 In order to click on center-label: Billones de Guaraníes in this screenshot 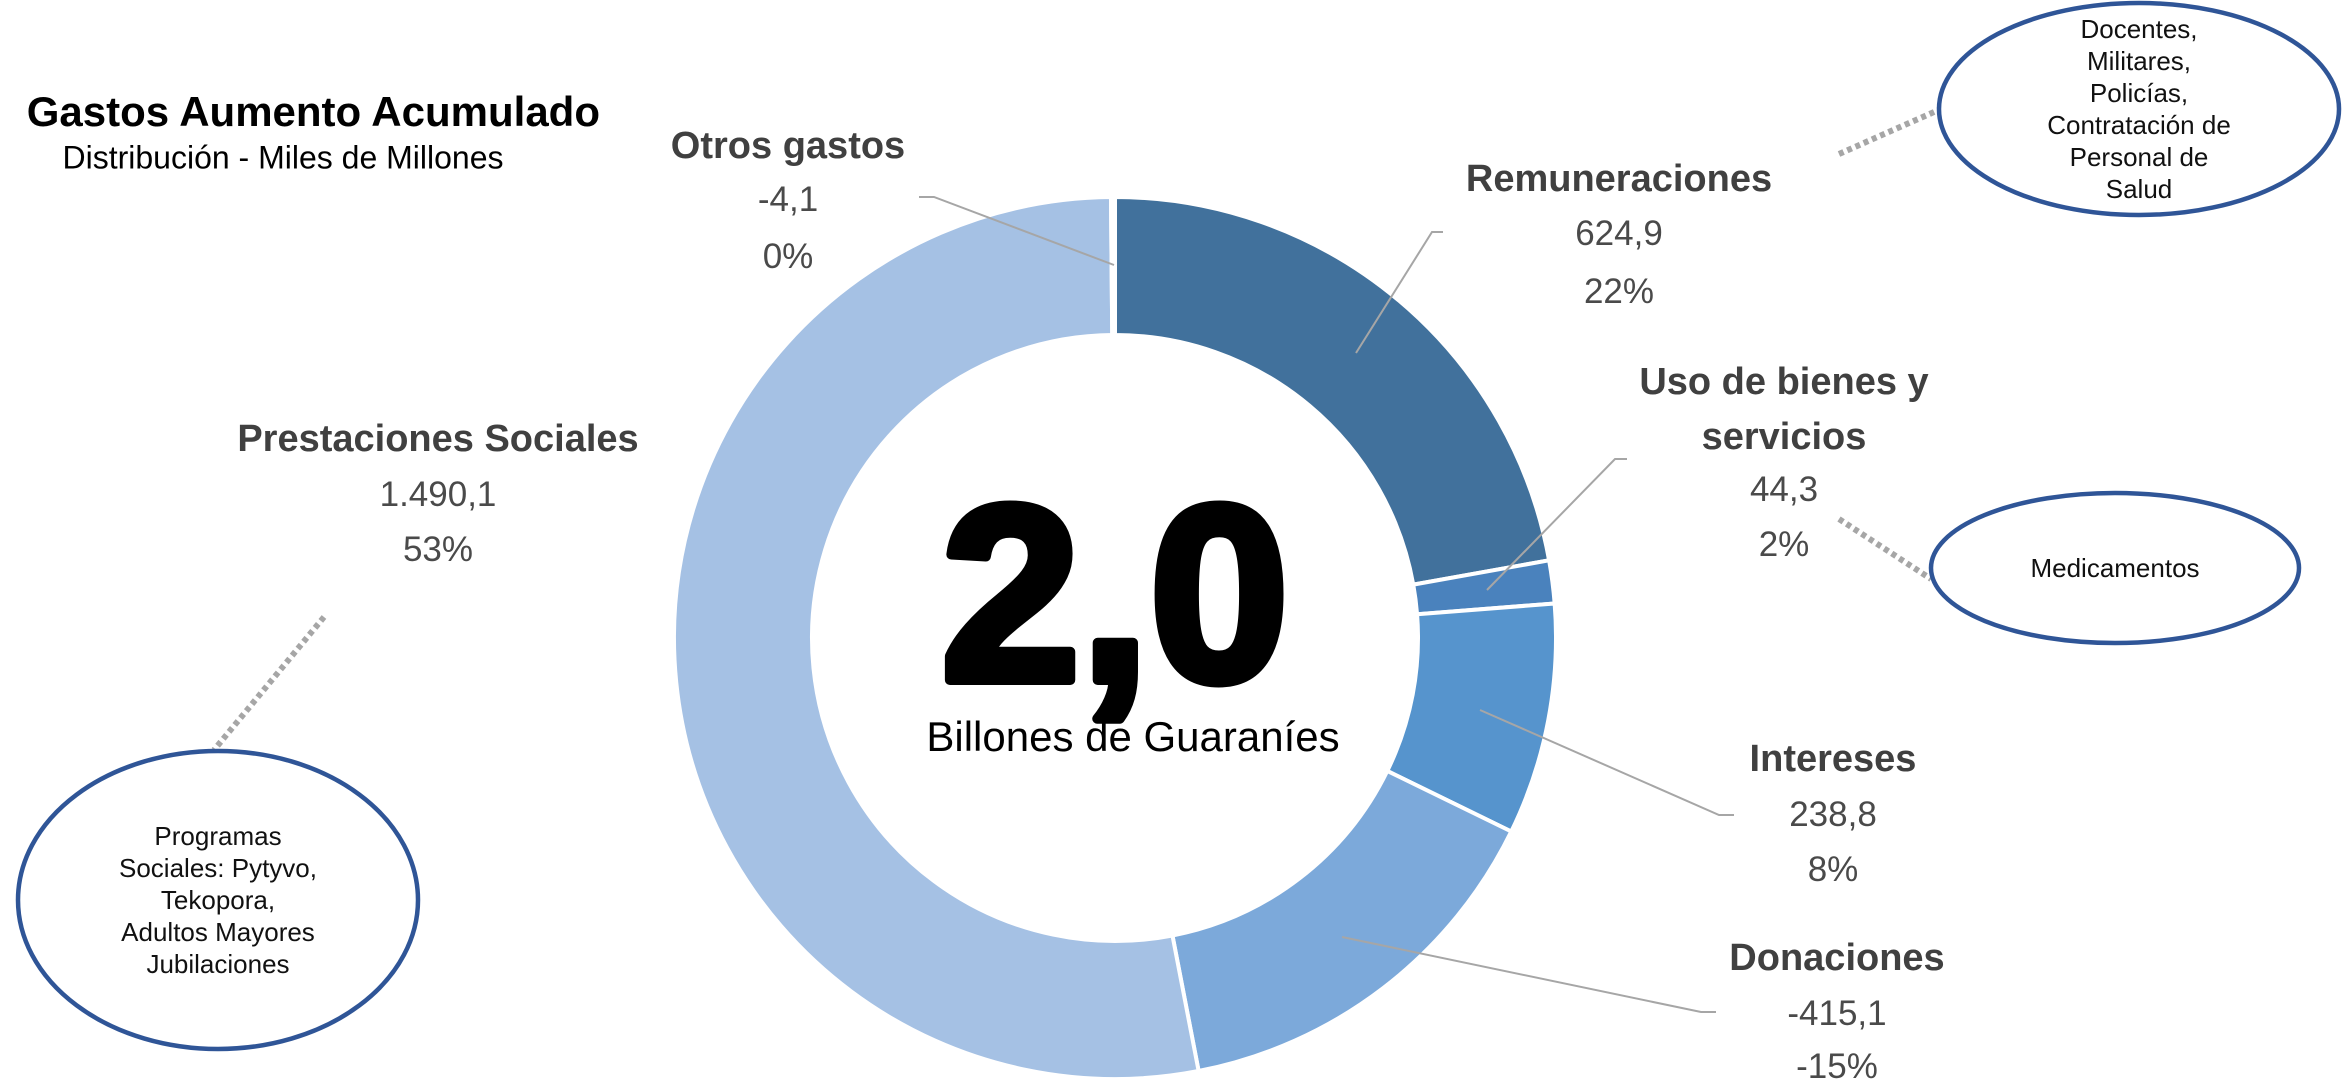, I will do `click(1132, 736)`.